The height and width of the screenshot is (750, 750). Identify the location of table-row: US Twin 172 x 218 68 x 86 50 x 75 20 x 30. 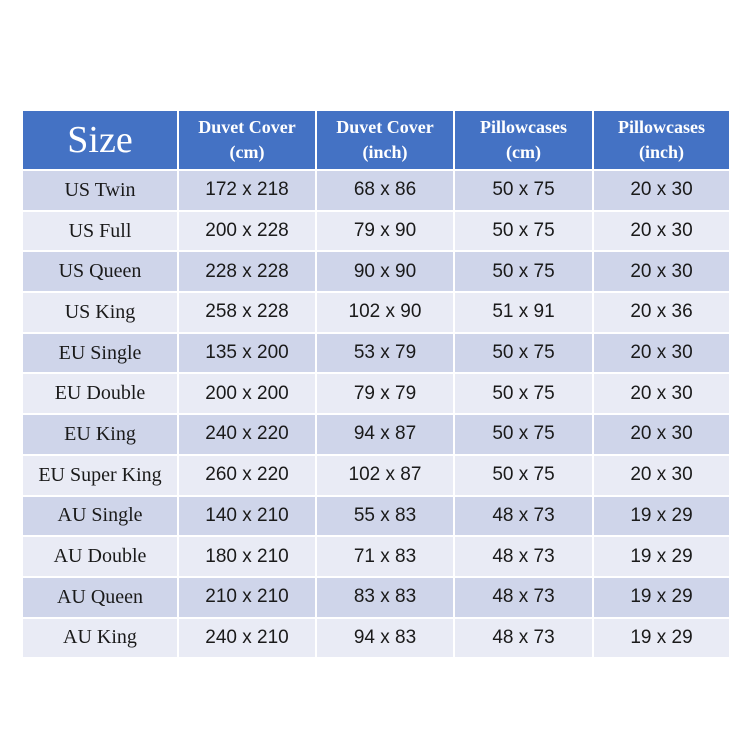
(376, 190).